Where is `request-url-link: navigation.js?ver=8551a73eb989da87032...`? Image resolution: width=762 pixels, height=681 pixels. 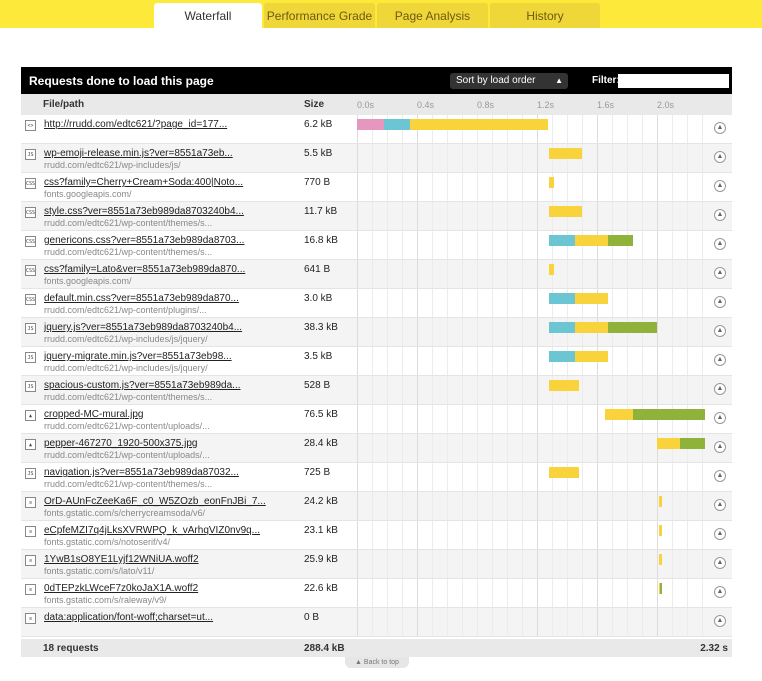 request-url-link: navigation.js?ver=8551a73eb989da87032... is located at coordinates (141, 472).